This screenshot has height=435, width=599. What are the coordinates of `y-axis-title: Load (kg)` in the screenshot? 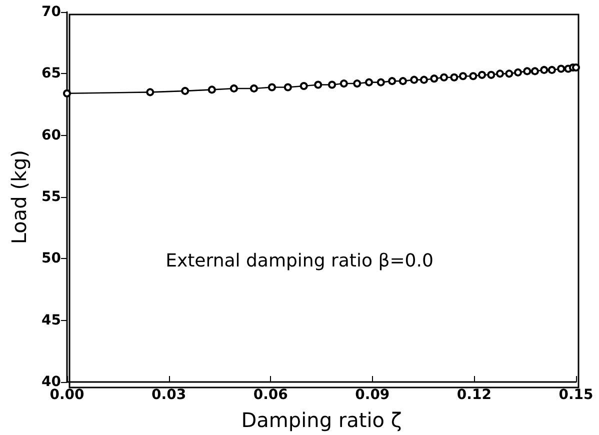 It's located at (19, 197).